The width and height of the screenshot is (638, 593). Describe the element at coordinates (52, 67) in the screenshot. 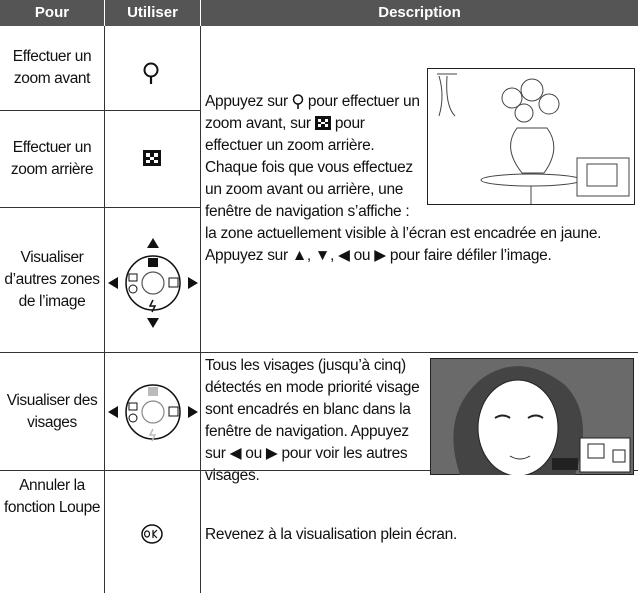

I see `action-label: Effectuer un zoom avant` at that location.